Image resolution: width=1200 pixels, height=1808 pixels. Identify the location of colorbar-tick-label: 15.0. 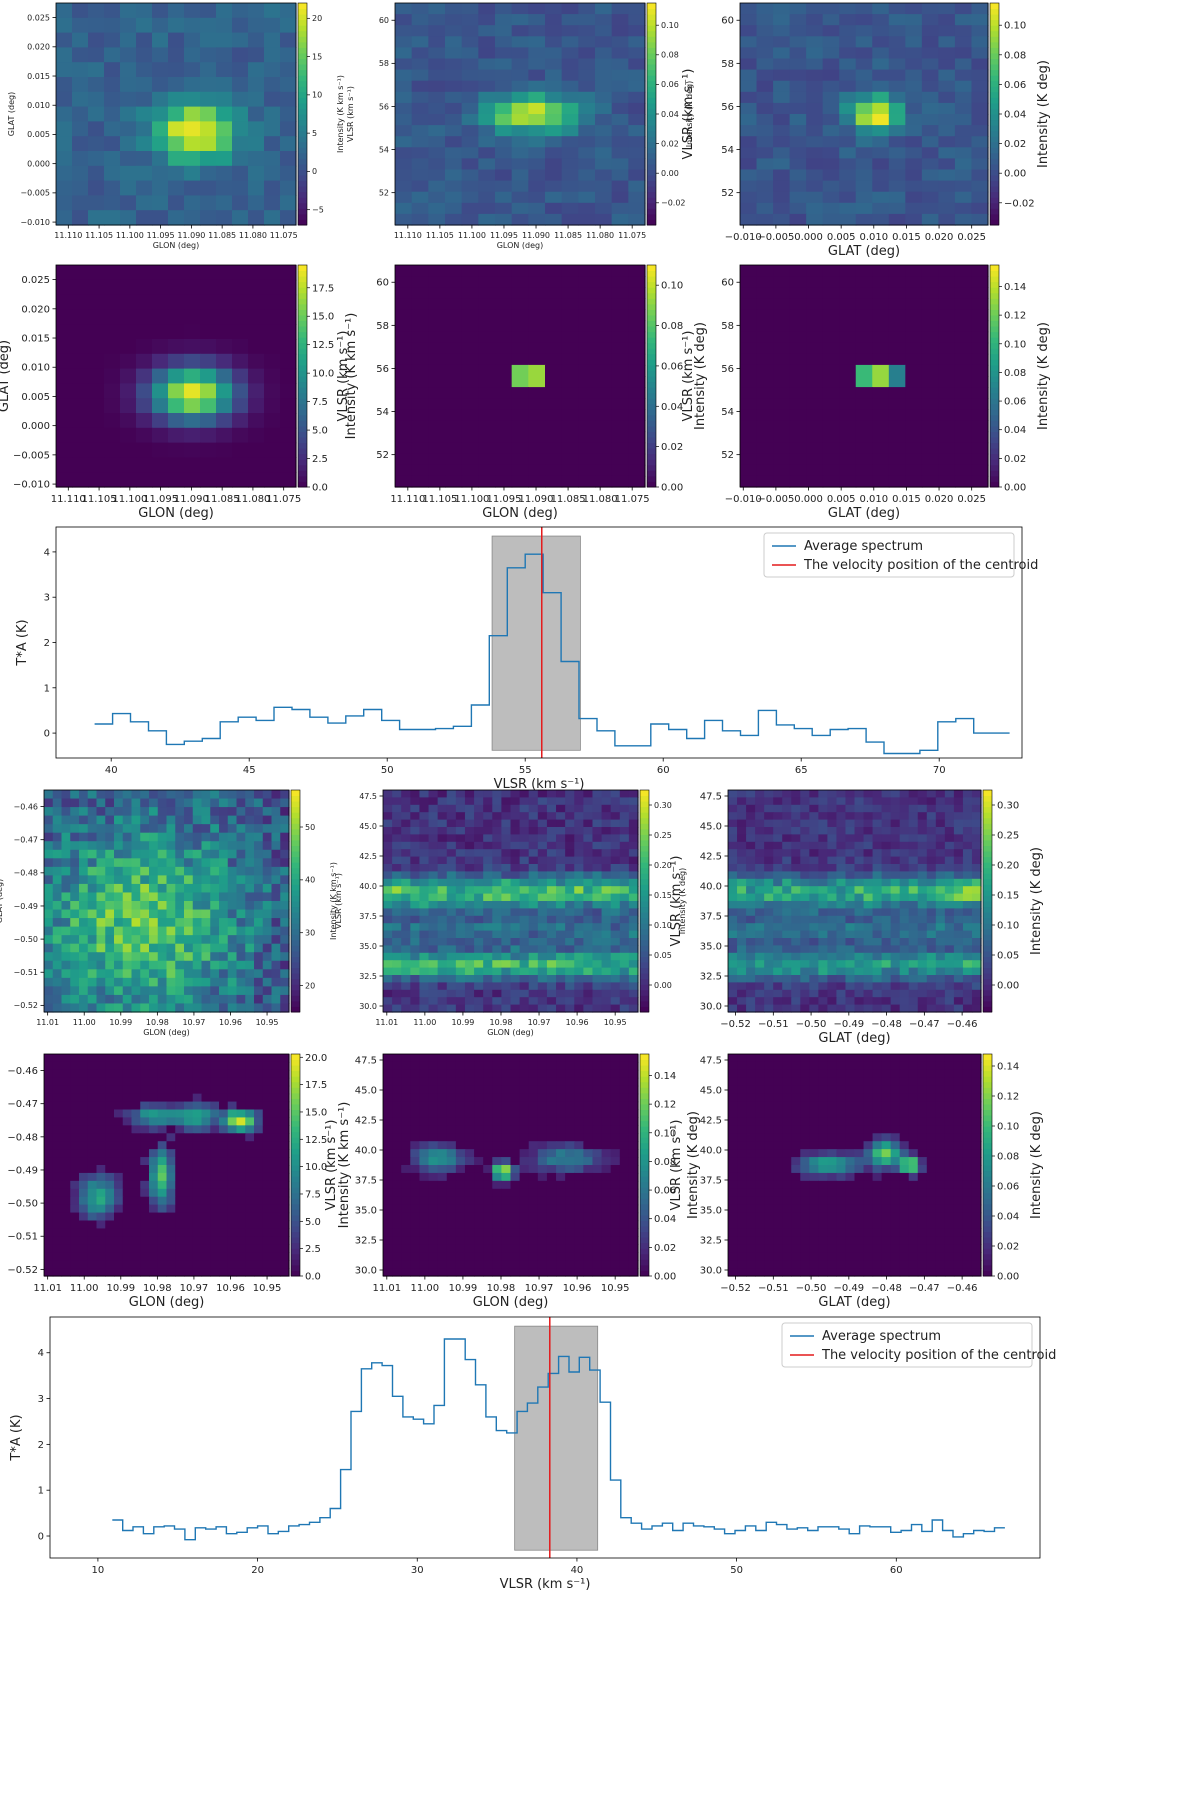
(323, 317).